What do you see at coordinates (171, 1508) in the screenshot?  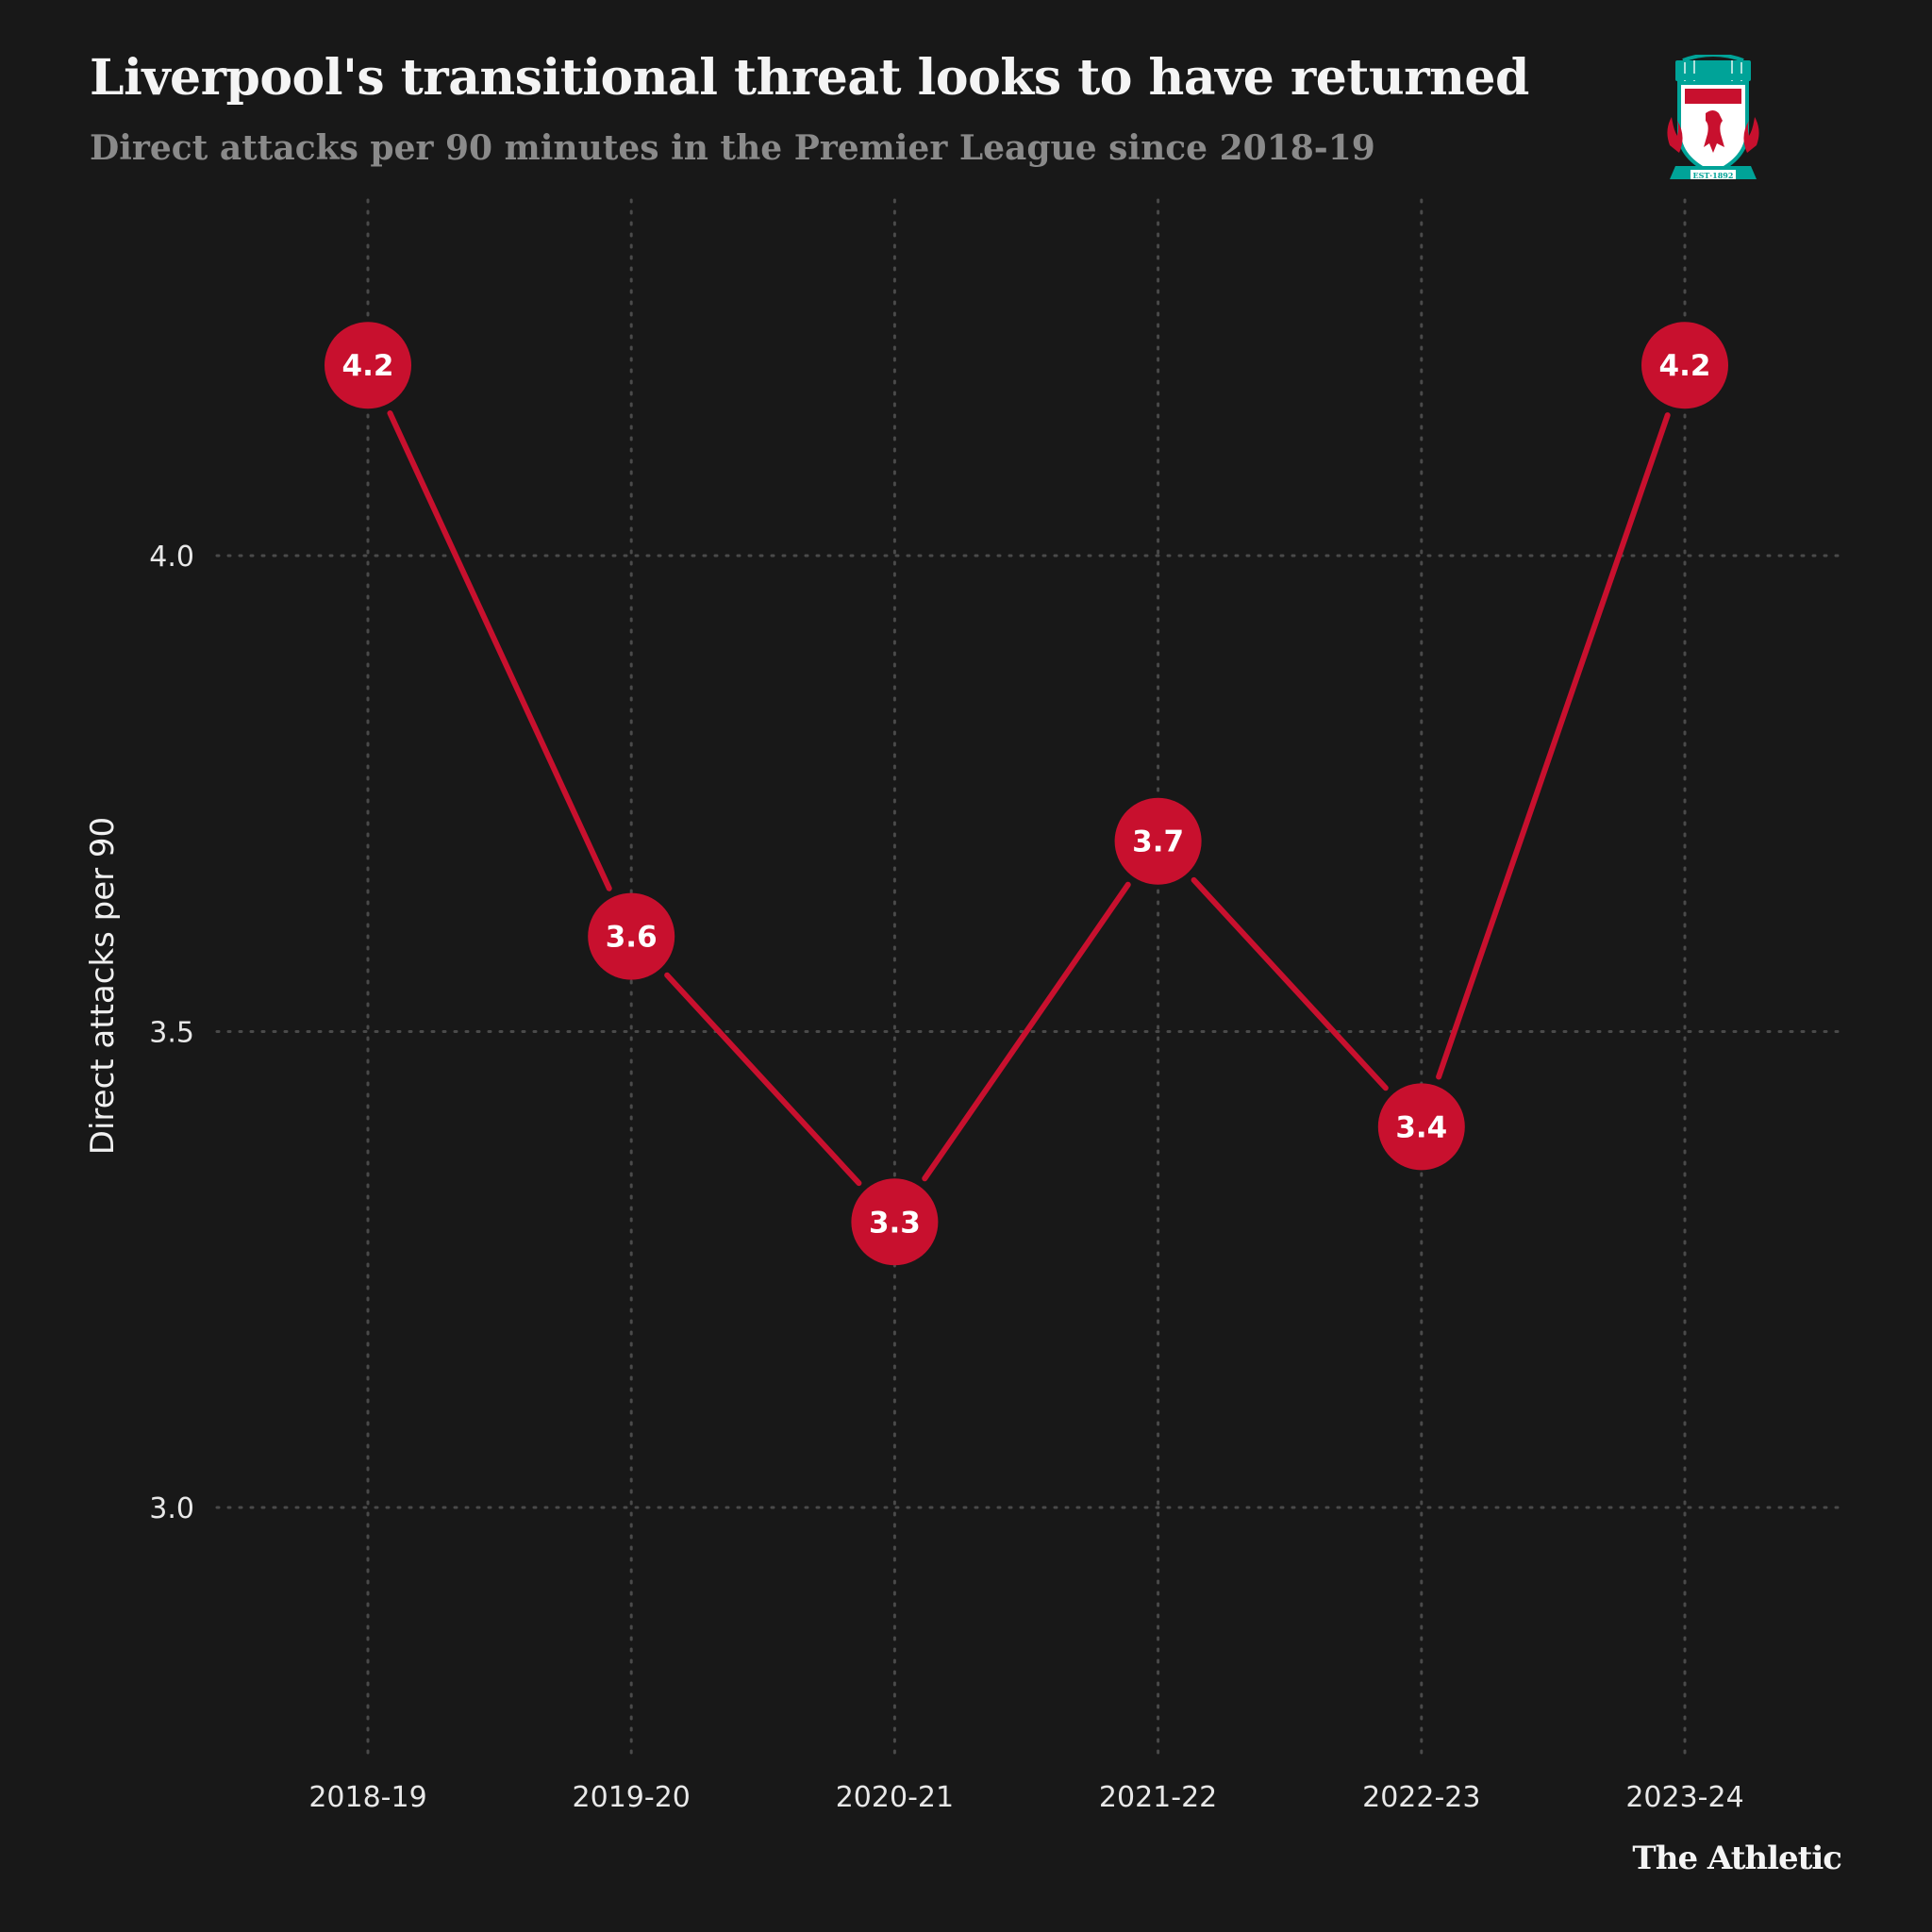 I see `y-tick-label: 3.0` at bounding box center [171, 1508].